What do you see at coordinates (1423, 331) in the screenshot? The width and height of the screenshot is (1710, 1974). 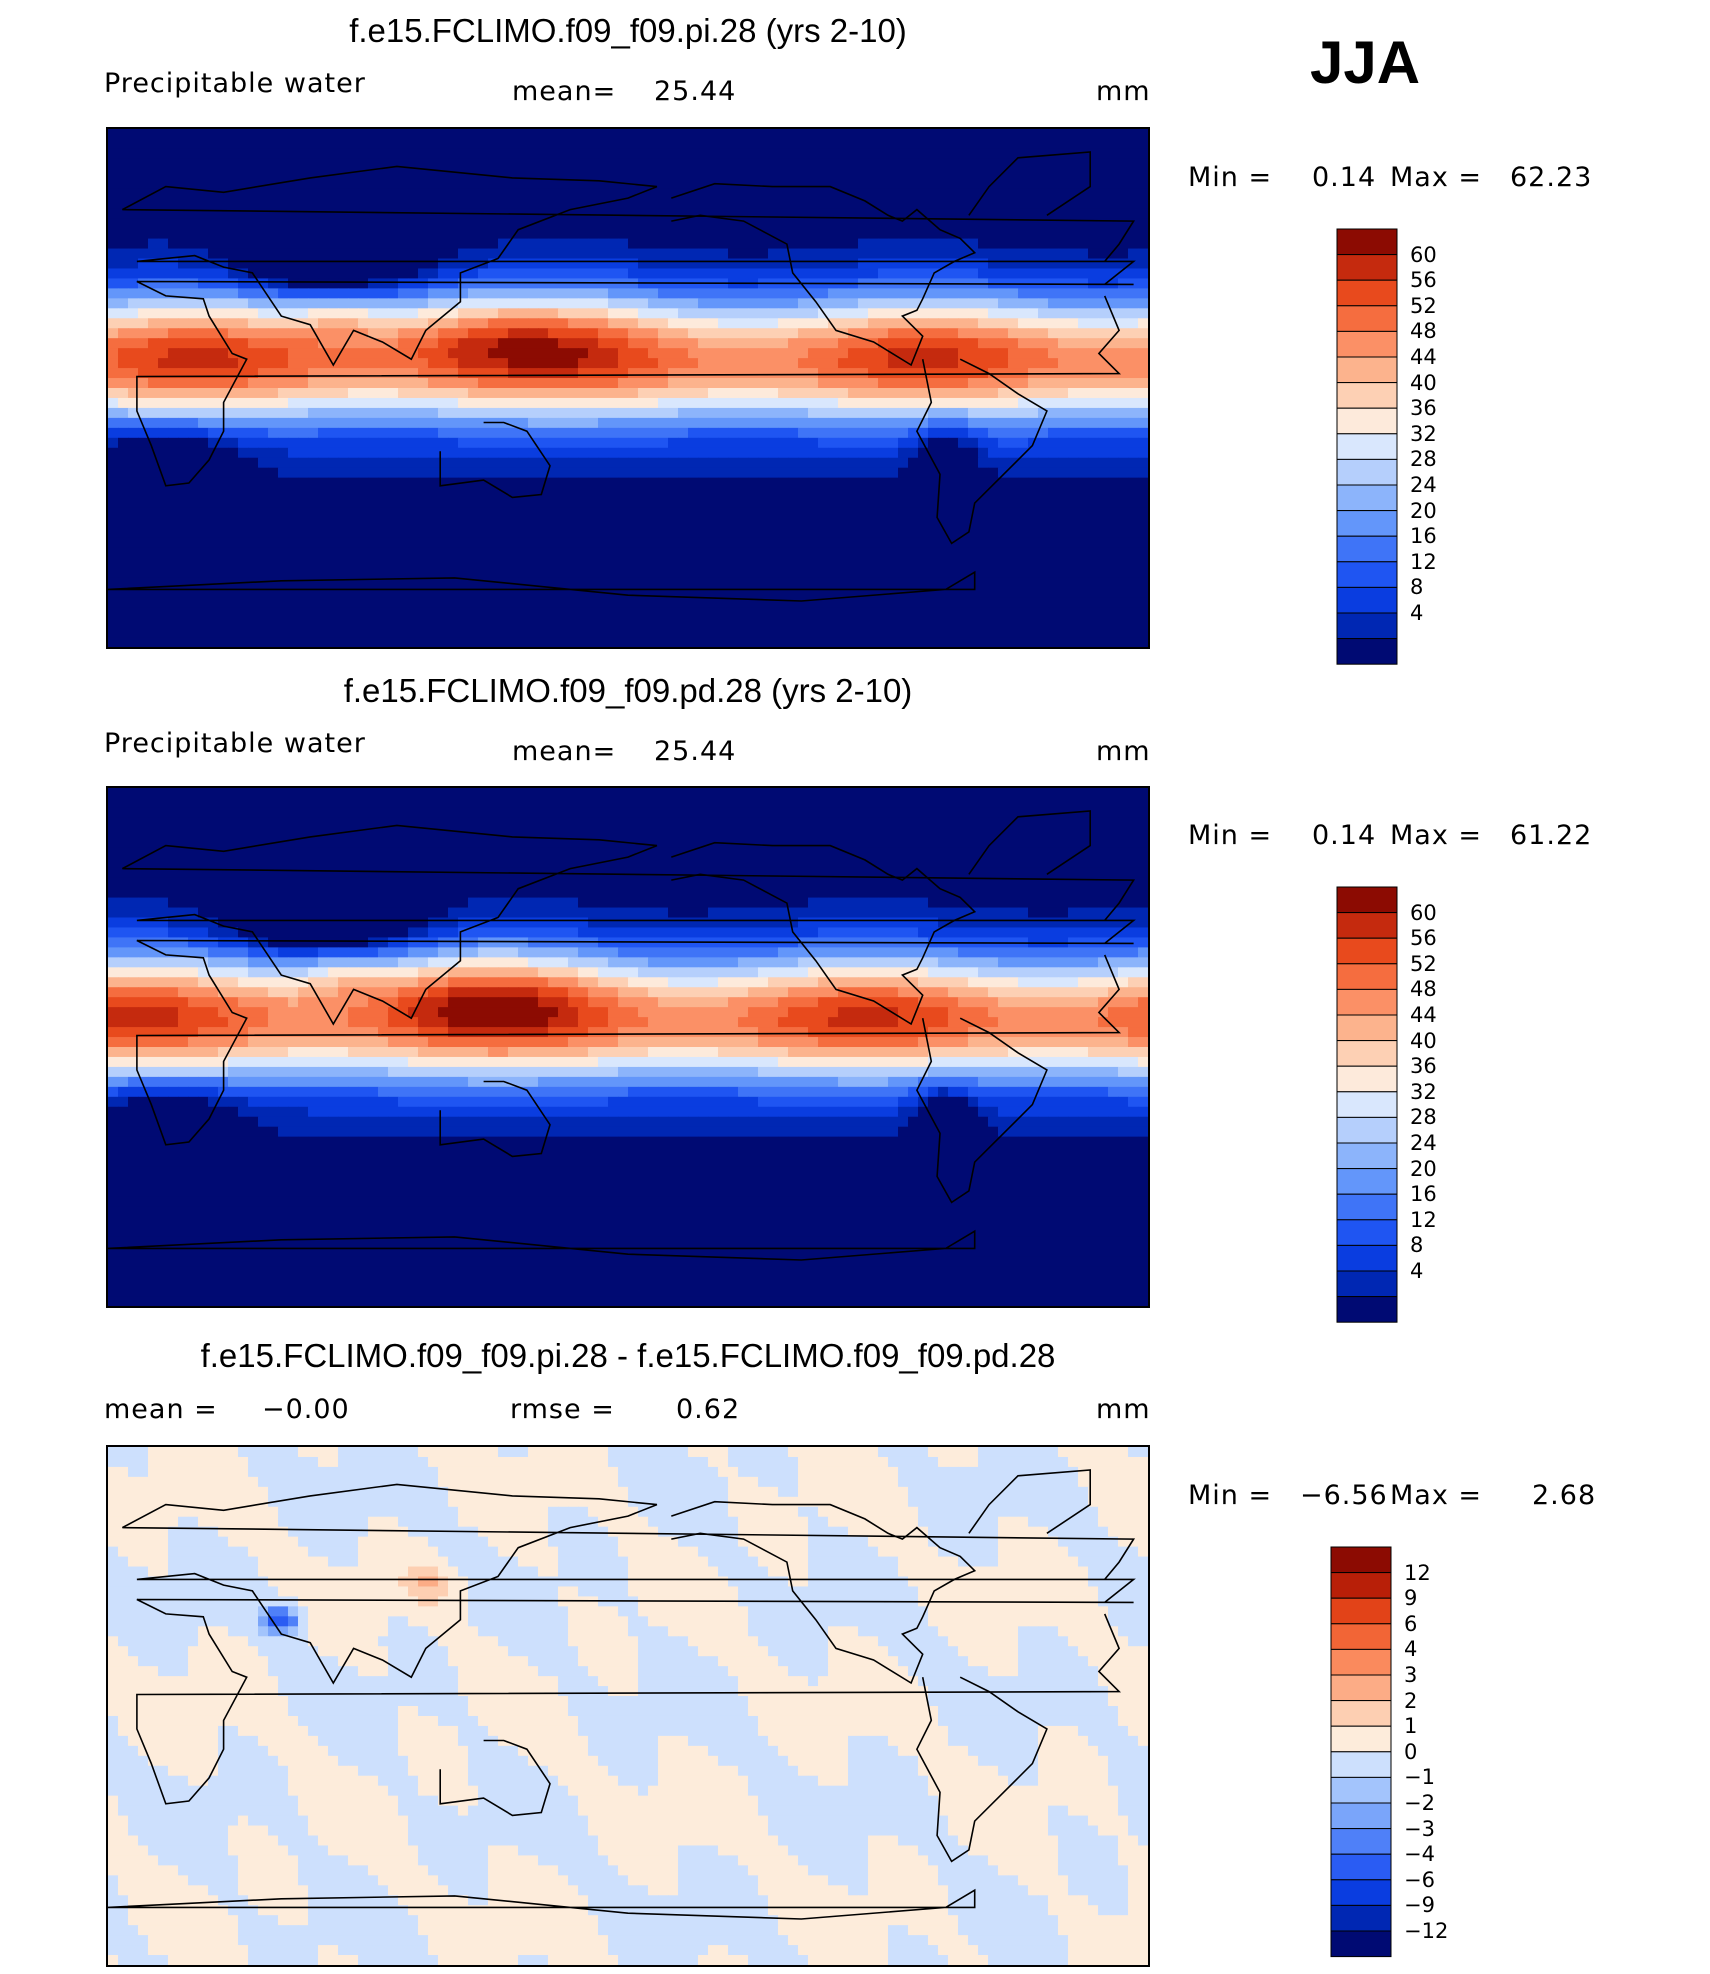 I see `colorbar-tick-label: 48` at bounding box center [1423, 331].